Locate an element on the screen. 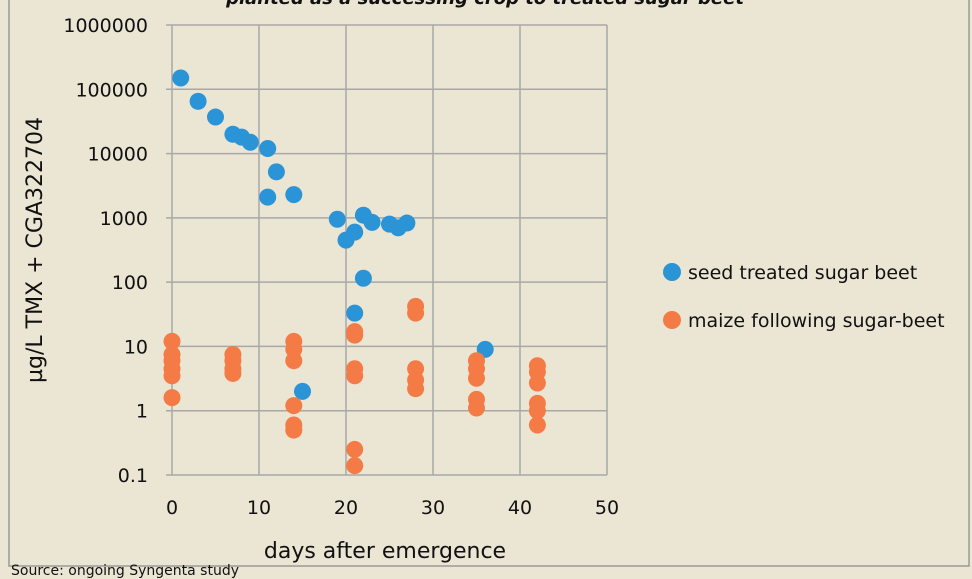  y-tick-label: 1000 is located at coordinates (124, 219).